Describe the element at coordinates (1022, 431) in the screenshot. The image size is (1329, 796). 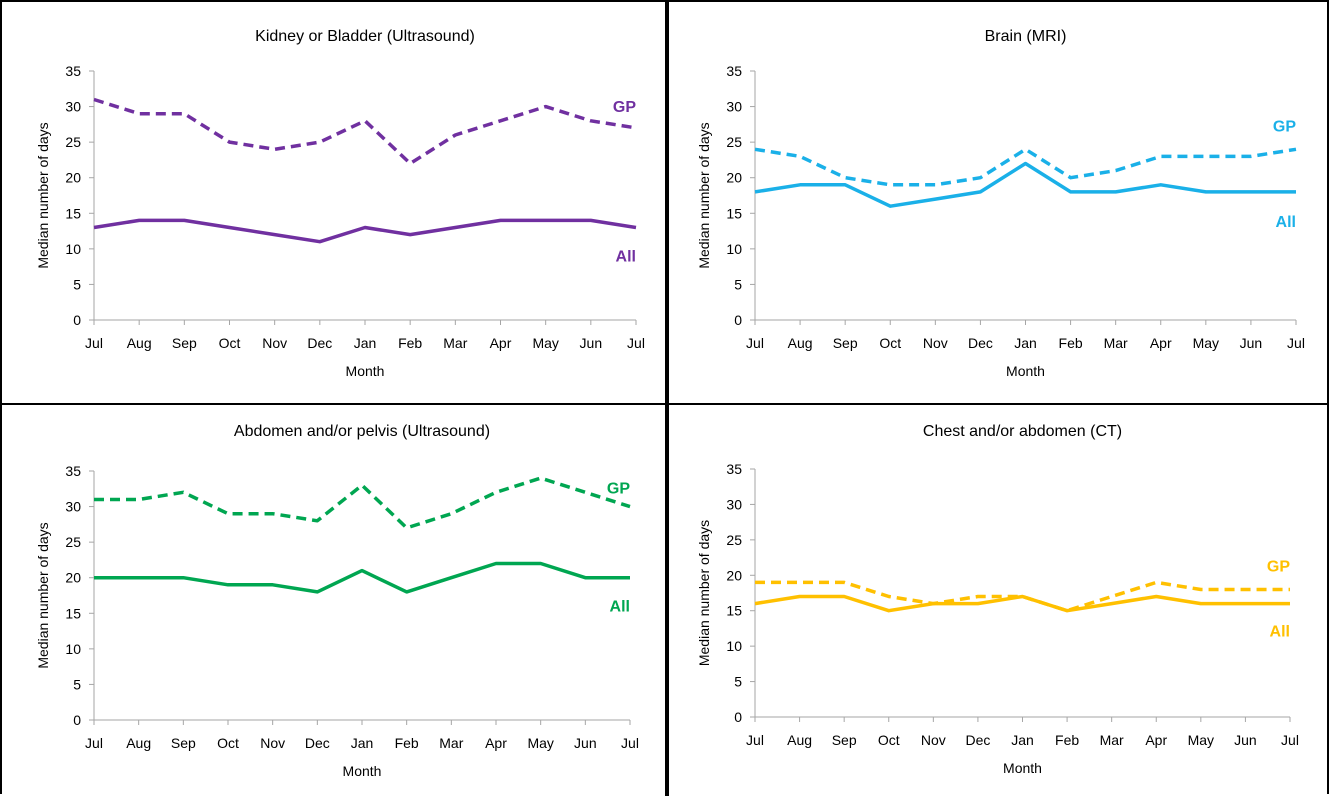
I see `chart-title: Chest and/or abdomen (CT)` at that location.